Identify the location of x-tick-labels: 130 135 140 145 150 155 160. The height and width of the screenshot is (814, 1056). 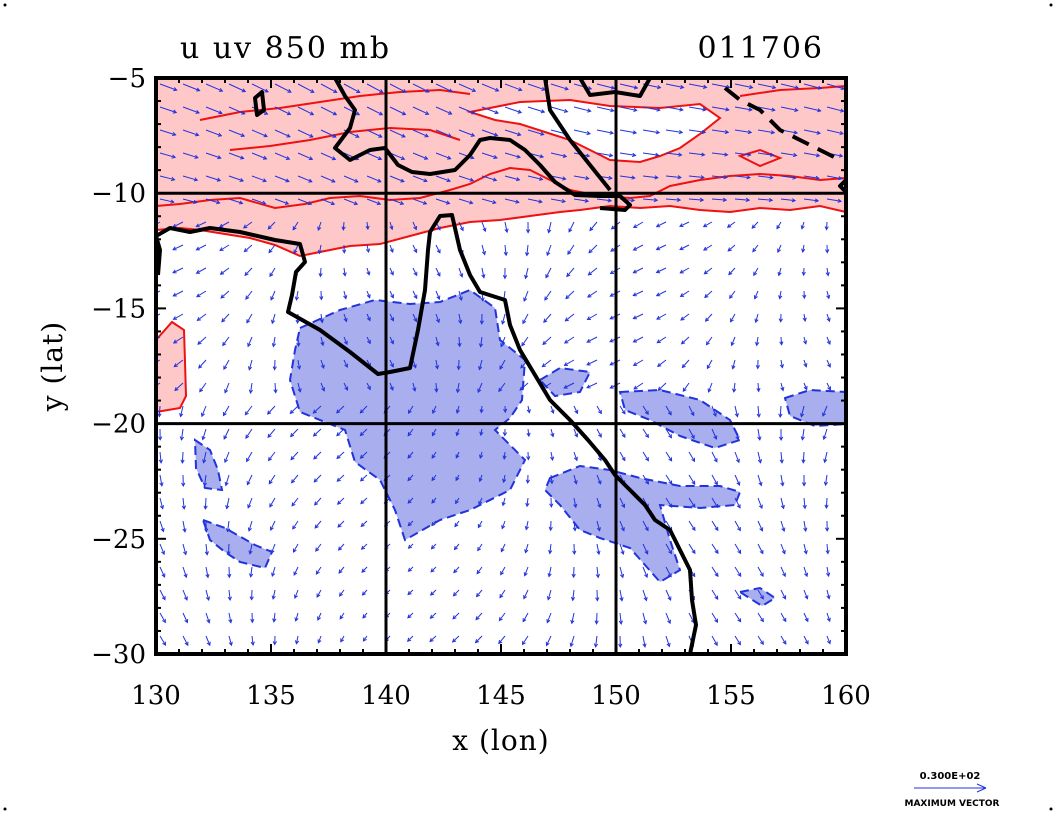
(501, 696).